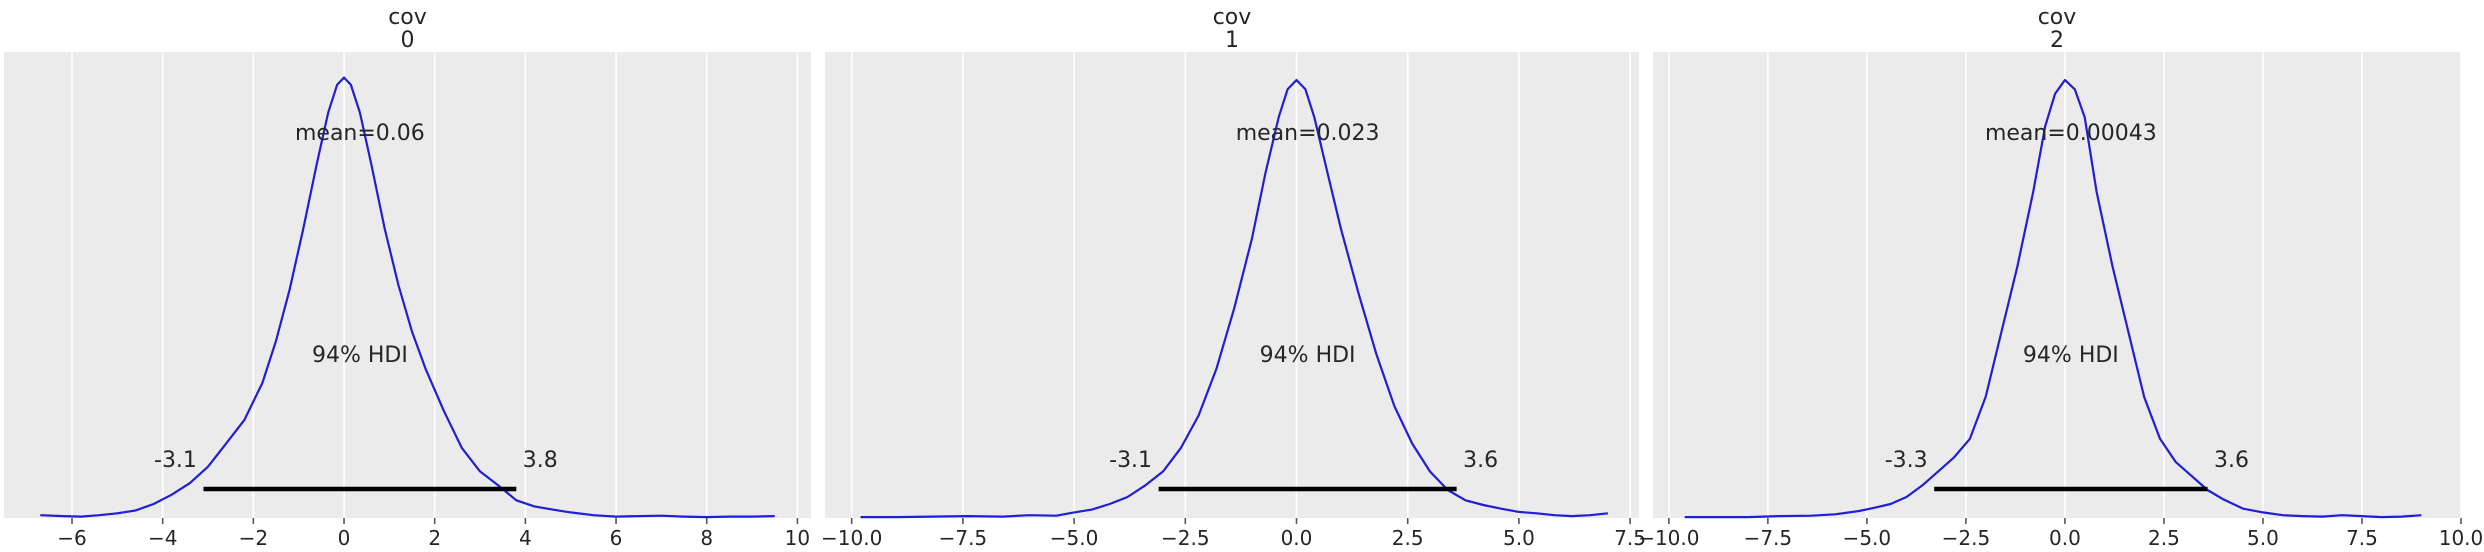 The width and height of the screenshot is (2484, 552). Describe the element at coordinates (360, 133) in the screenshot. I see `mean-annotation: mean=0.06` at that location.